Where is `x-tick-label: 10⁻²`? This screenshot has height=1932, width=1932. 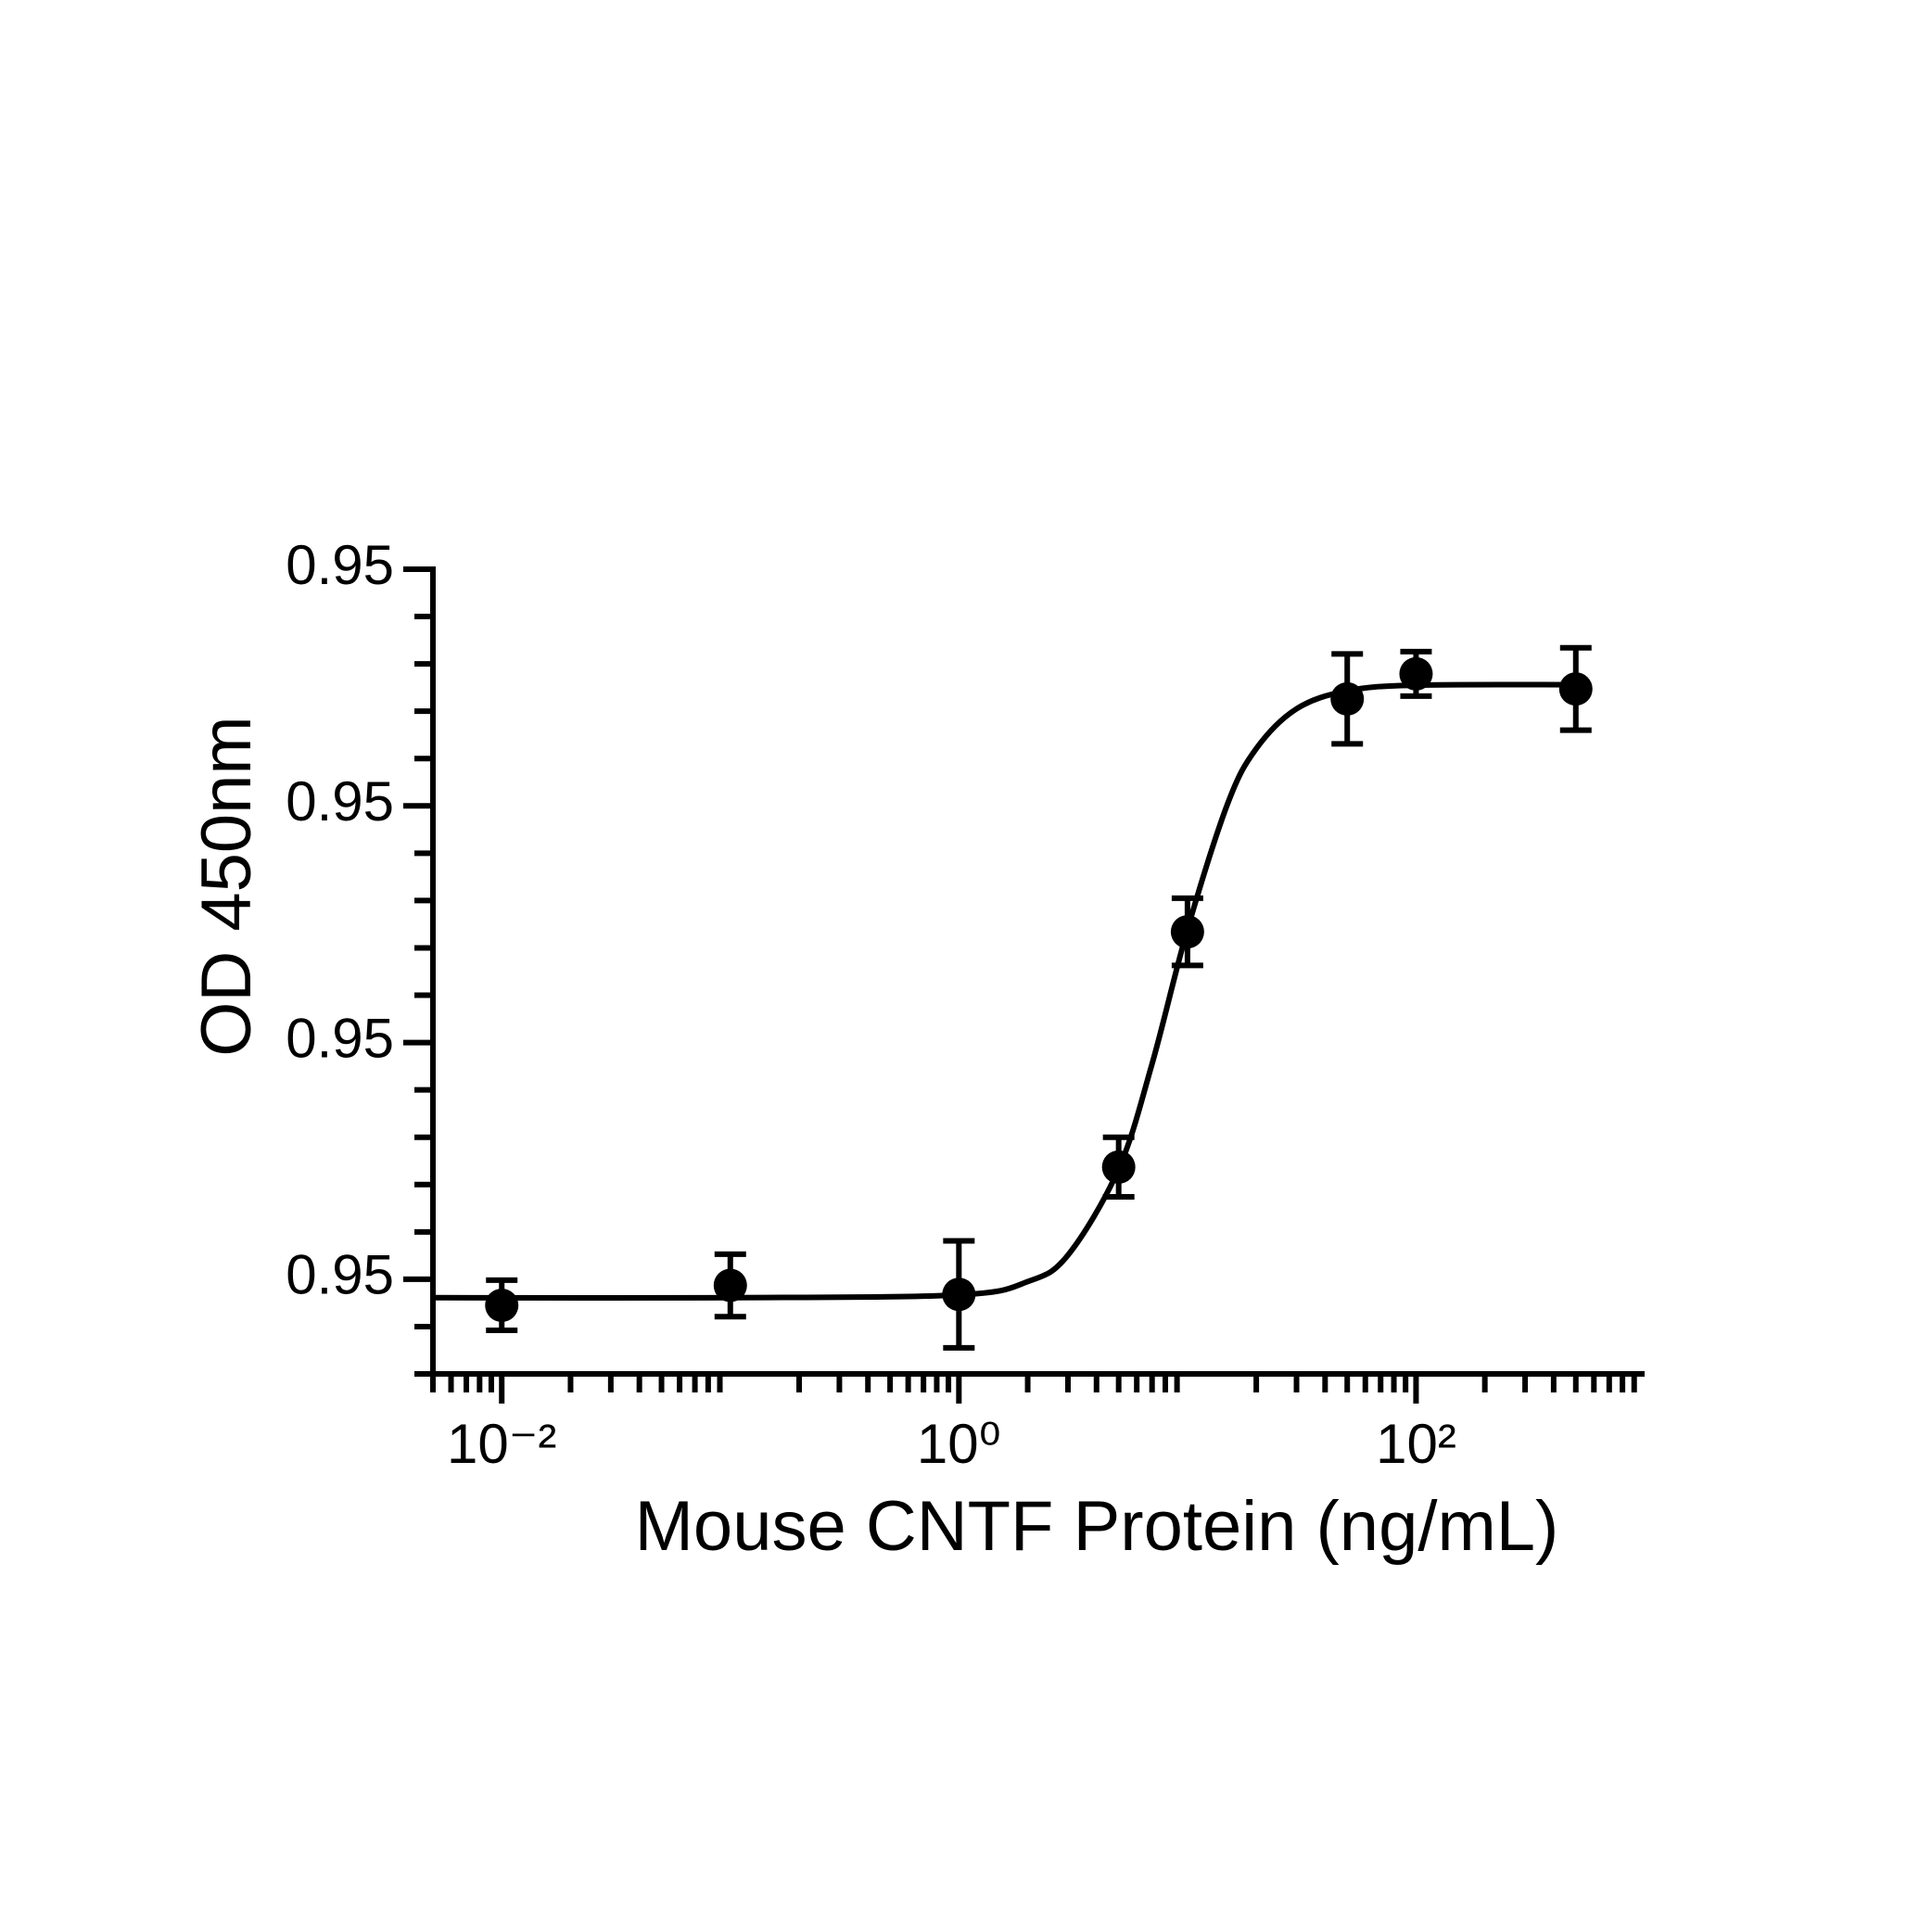 x-tick-label: 10⁻² is located at coordinates (501, 1444).